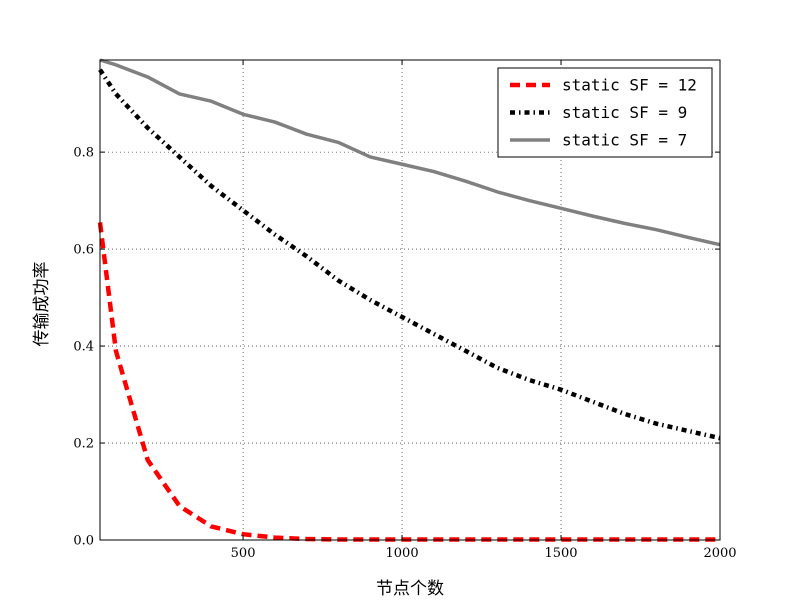 This screenshot has height=600, width=800. What do you see at coordinates (83, 250) in the screenshot?
I see `y-tick-label: 0.6` at bounding box center [83, 250].